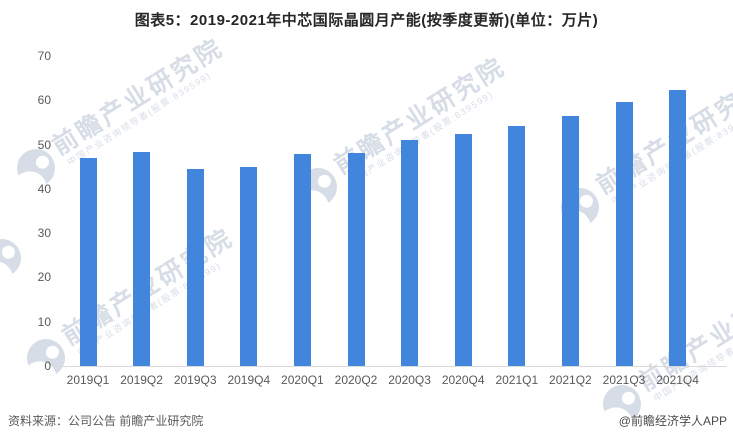  What do you see at coordinates (44, 277) in the screenshot?
I see `y-tick-20: 20` at bounding box center [44, 277].